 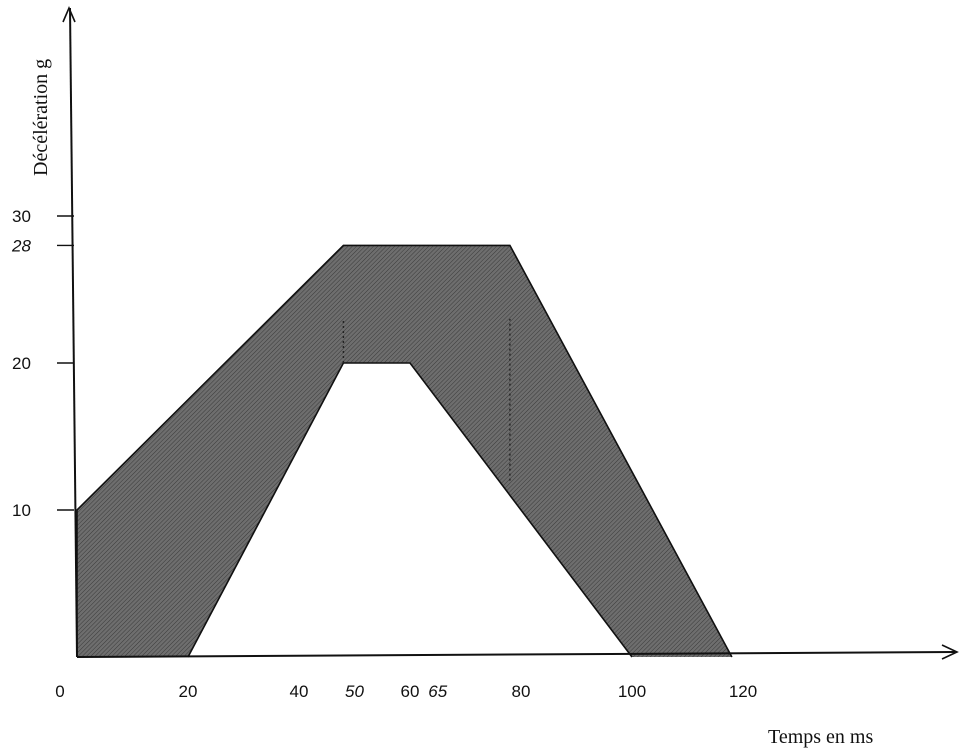 What do you see at coordinates (299, 691) in the screenshot?
I see `x-tick-label-40: 40` at bounding box center [299, 691].